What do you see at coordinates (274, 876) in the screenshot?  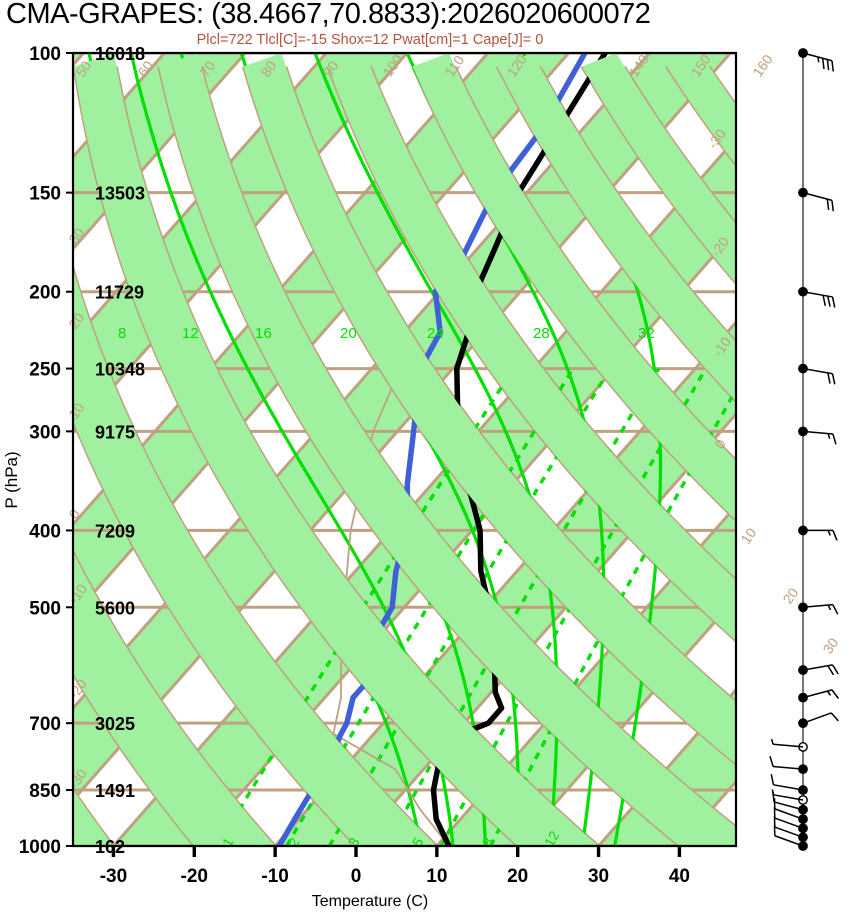 I see `temperature-tick-label: -10` at bounding box center [274, 876].